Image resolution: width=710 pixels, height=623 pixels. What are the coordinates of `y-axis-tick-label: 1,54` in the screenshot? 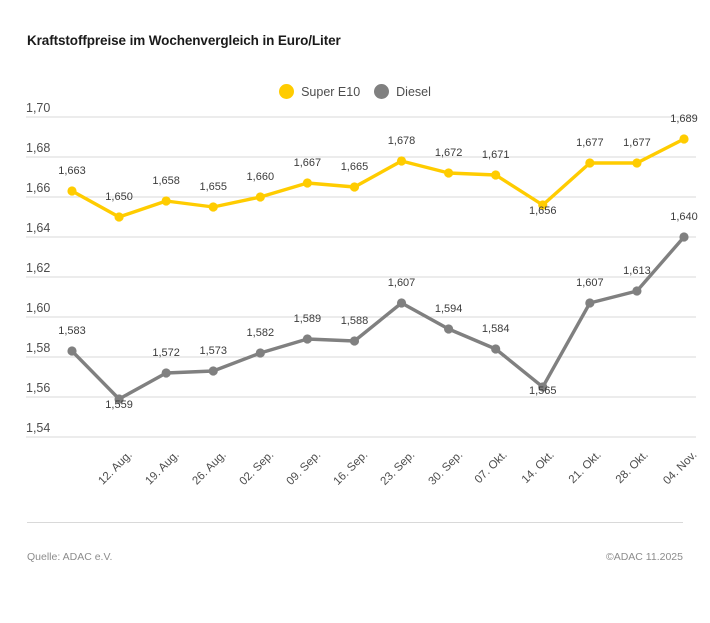 It's located at (38, 428).